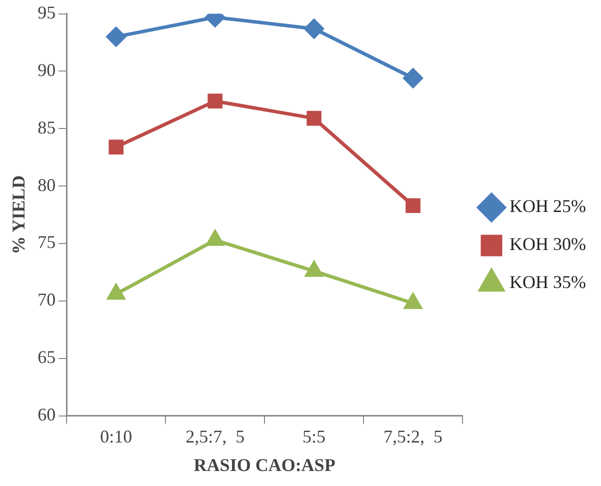 The height and width of the screenshot is (486, 601). What do you see at coordinates (548, 206) in the screenshot?
I see `legend-label: KOH 25%` at bounding box center [548, 206].